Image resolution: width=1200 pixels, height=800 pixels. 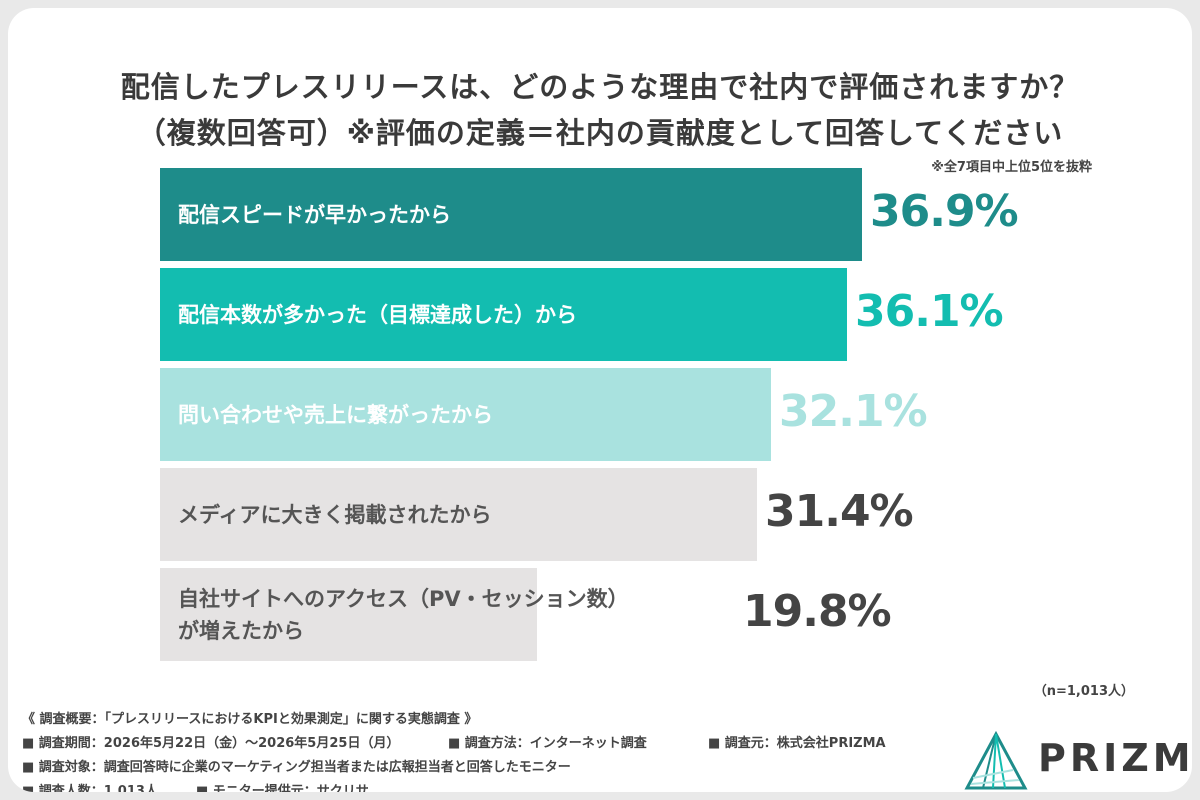 What do you see at coordinates (1115, 758) in the screenshot?
I see `logo-text: PRIZMA` at bounding box center [1115, 758].